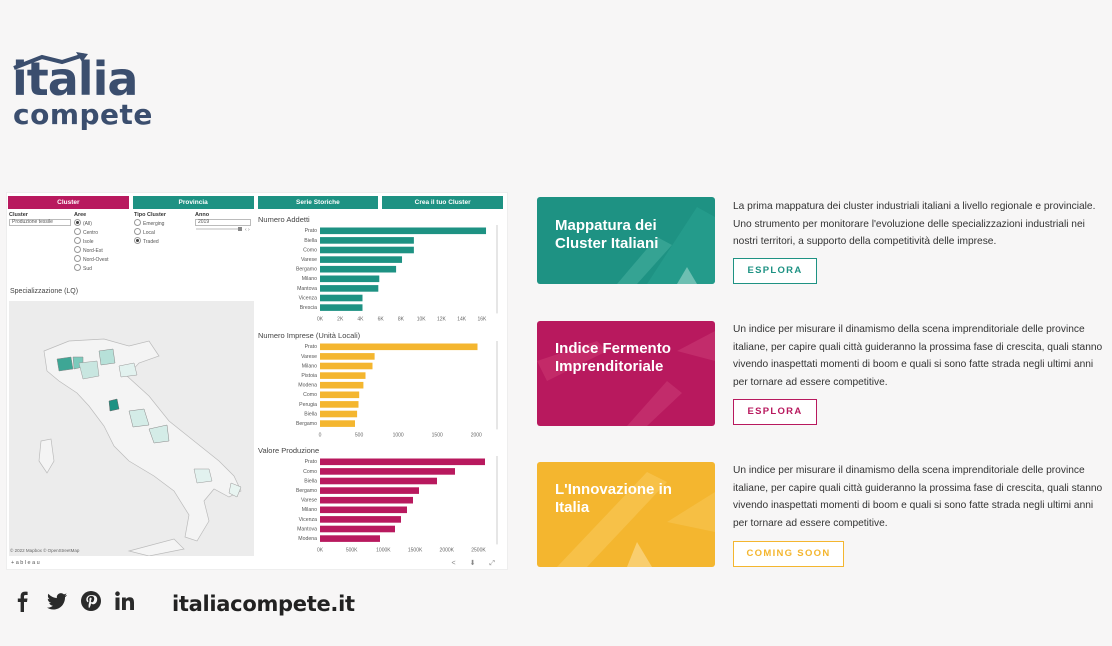 The height and width of the screenshot is (646, 1112). I want to click on cluster-select: Produzione tessile, so click(40, 222).